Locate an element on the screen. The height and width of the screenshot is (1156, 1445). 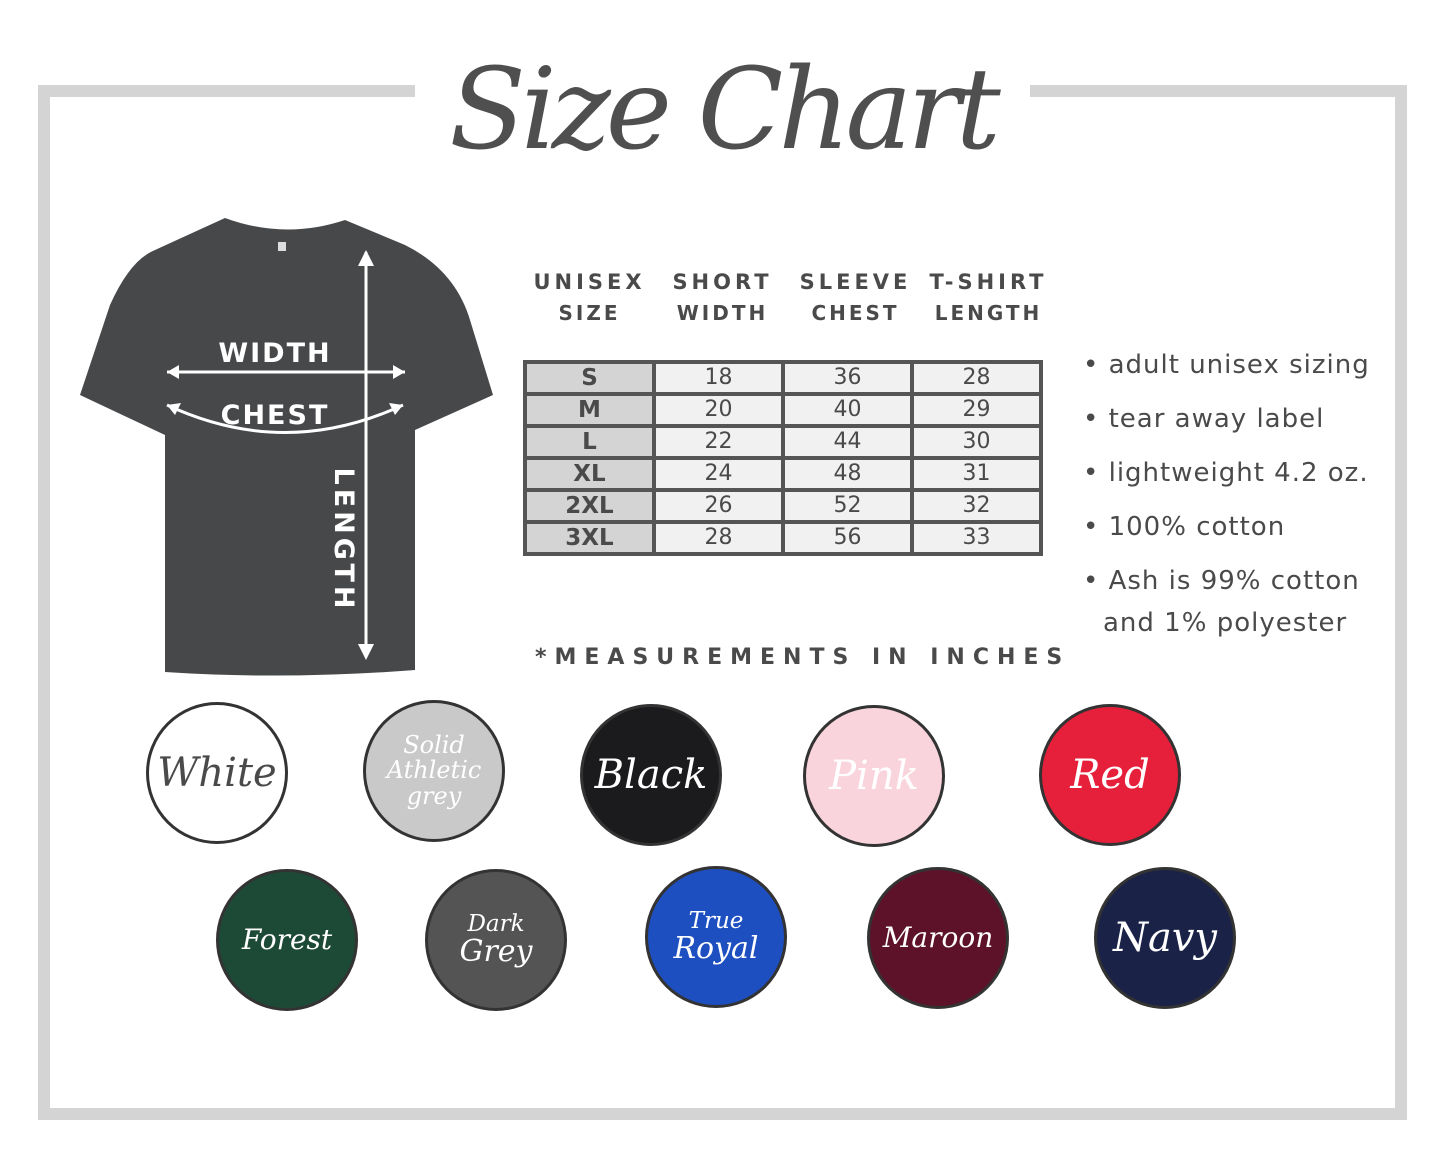
color-swatch-black: Black is located at coordinates (651, 775).